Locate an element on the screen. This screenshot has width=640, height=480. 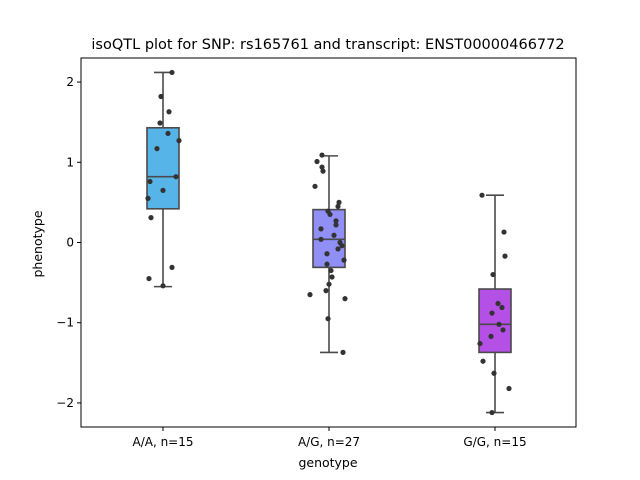
y-tick-label: 0 is located at coordinates (70, 243).